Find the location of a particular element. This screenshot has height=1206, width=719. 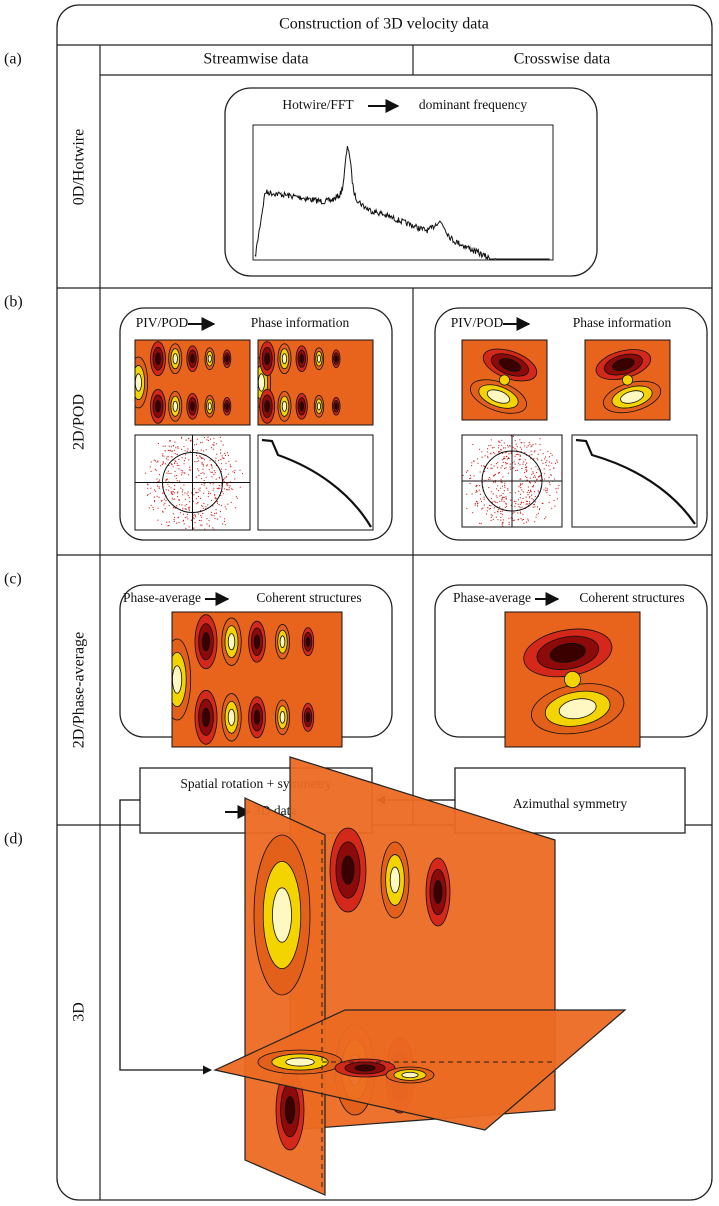

column-header: Streamwise data is located at coordinates (255, 59).